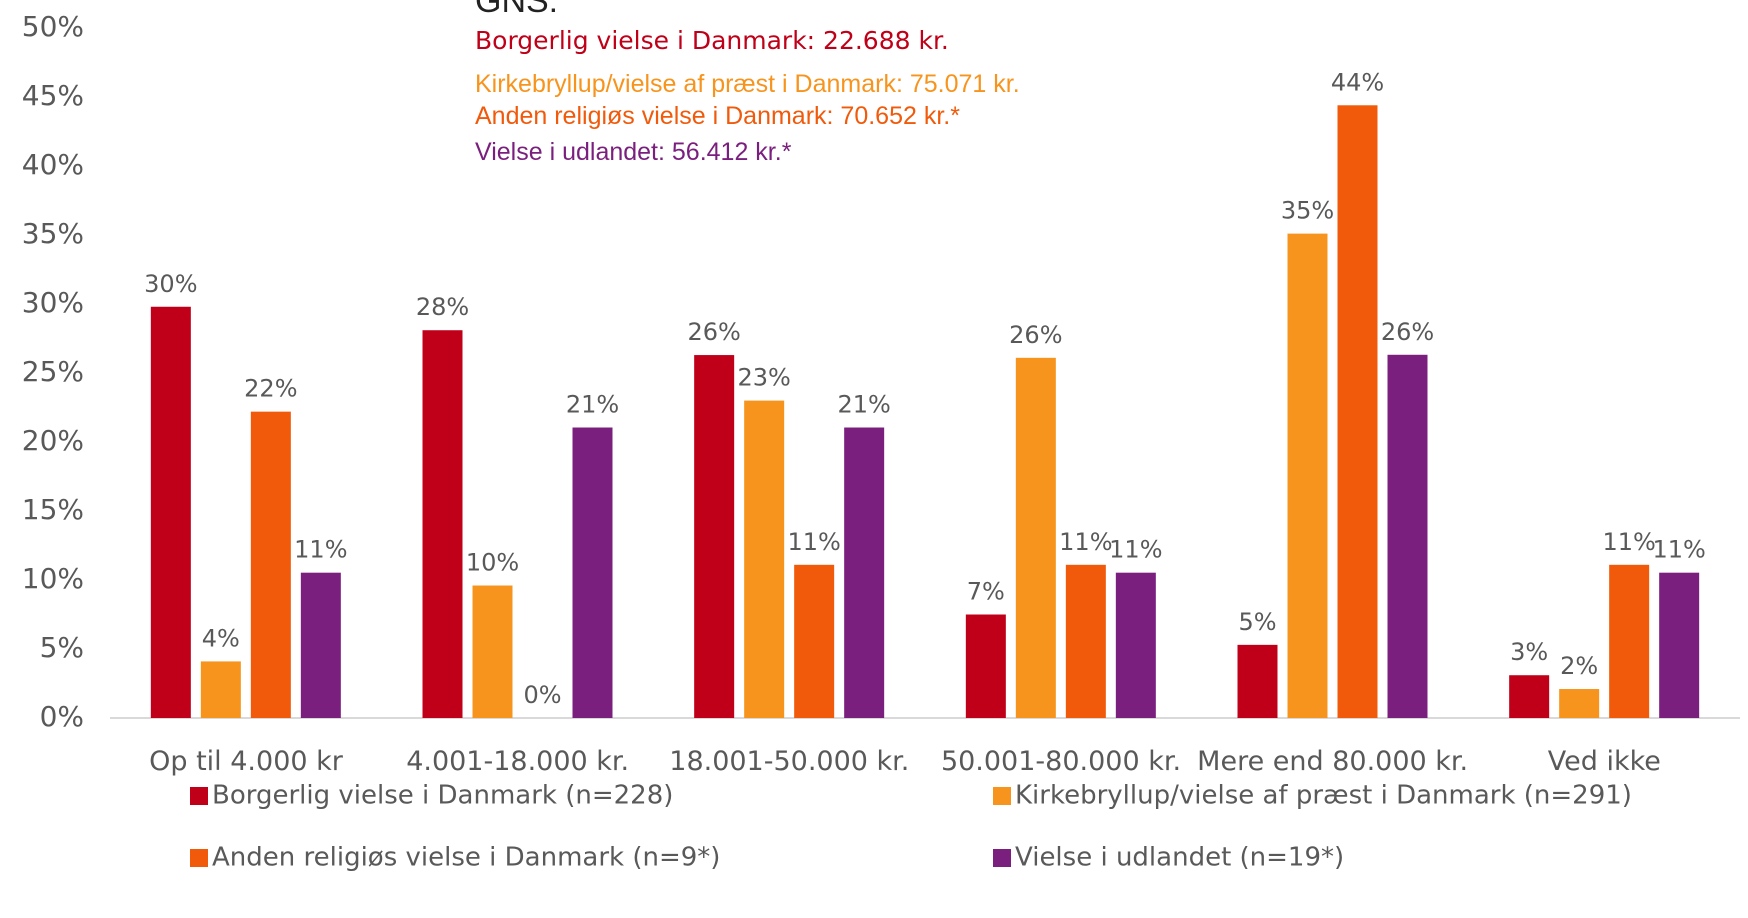 This screenshot has width=1748, height=918. Describe the element at coordinates (1307, 211) in the screenshot. I see `data-label: 35%` at that location.